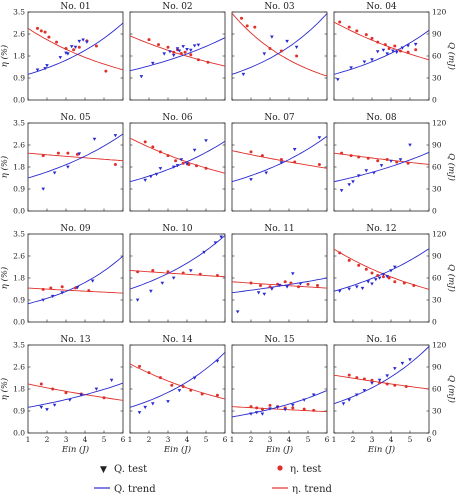  Describe the element at coordinates (19, 389) in the screenshot. I see `y-tick-label: 1.8` at that location.